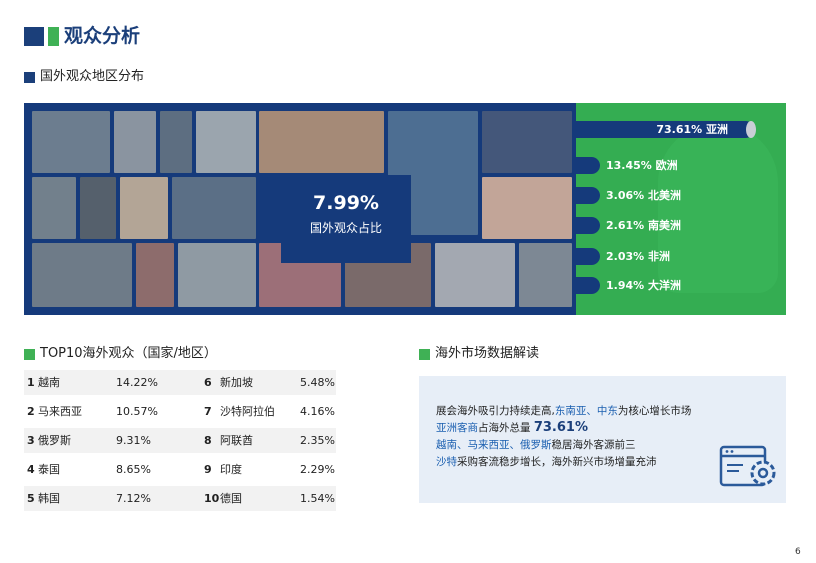  What do you see at coordinates (92, 76) in the screenshot?
I see `region-section-title: 国外观众地区分布` at bounding box center [92, 76].